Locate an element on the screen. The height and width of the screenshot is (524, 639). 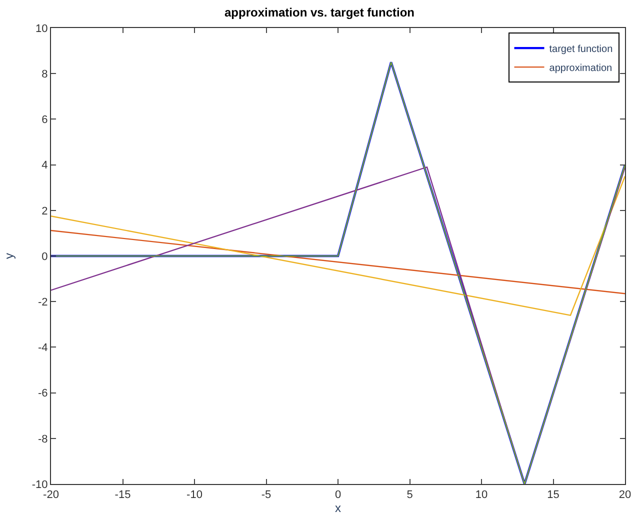
y-tick-label: 10 is located at coordinates (42, 28).